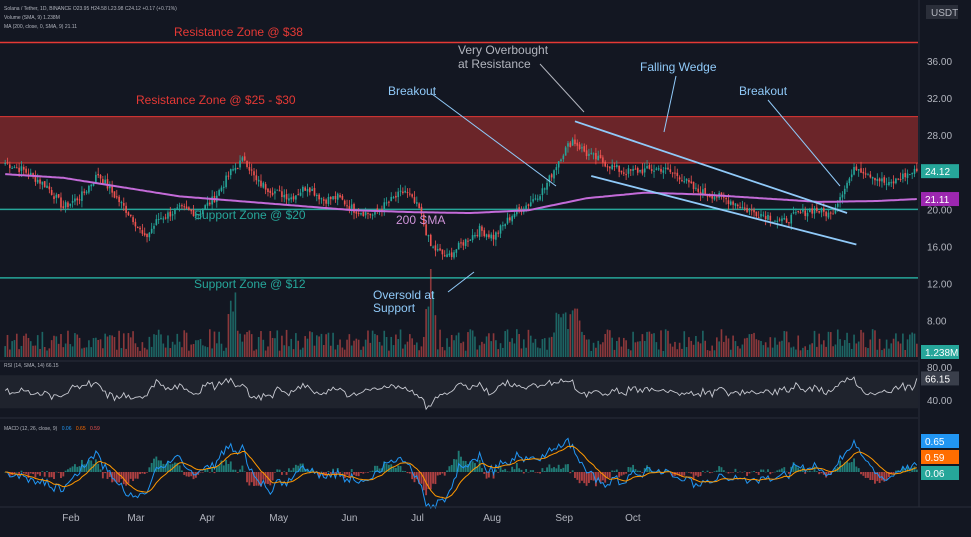 This screenshot has height=537, width=971. I want to click on currency-label: USDT, so click(944, 13).